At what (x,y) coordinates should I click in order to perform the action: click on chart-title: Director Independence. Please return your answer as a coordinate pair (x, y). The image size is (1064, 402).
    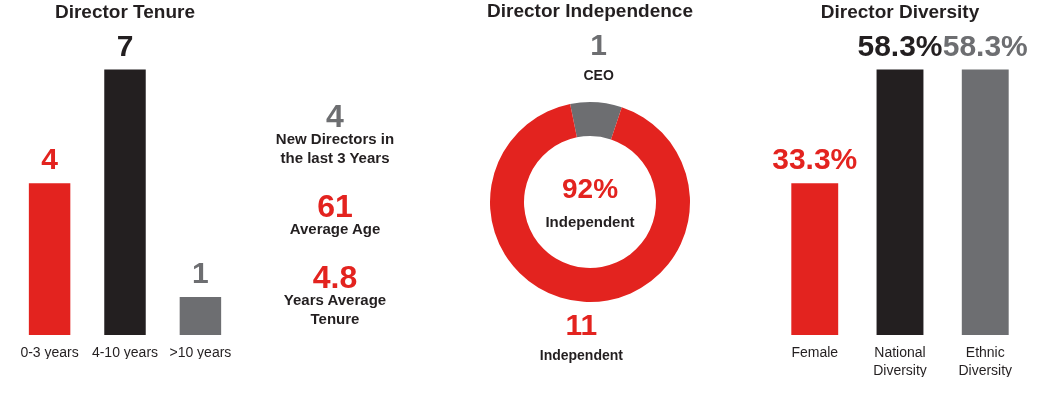
    Looking at the image, I should click on (590, 11).